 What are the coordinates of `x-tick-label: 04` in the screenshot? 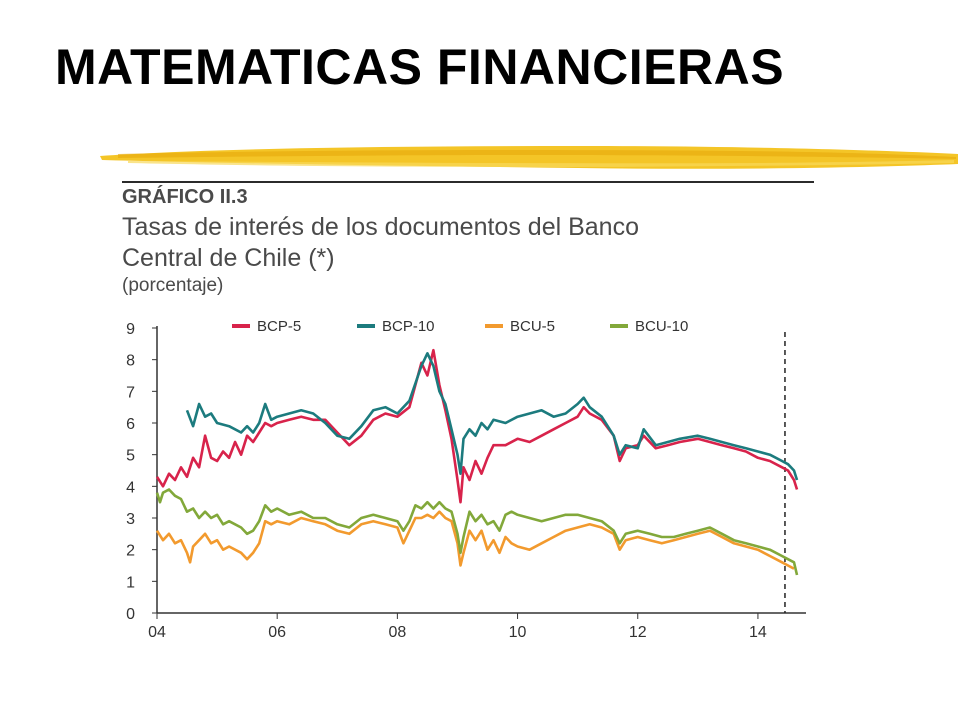 It's located at (157, 632).